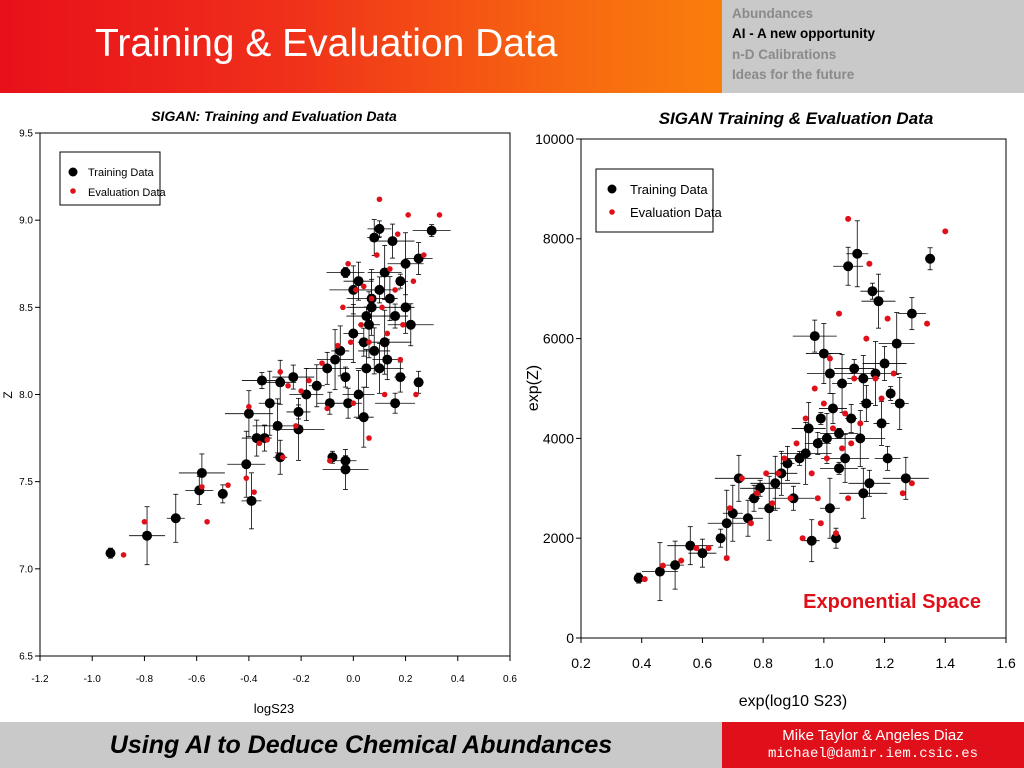 This screenshot has height=768, width=1024. I want to click on y-tick-label: 8.5, so click(26, 308).